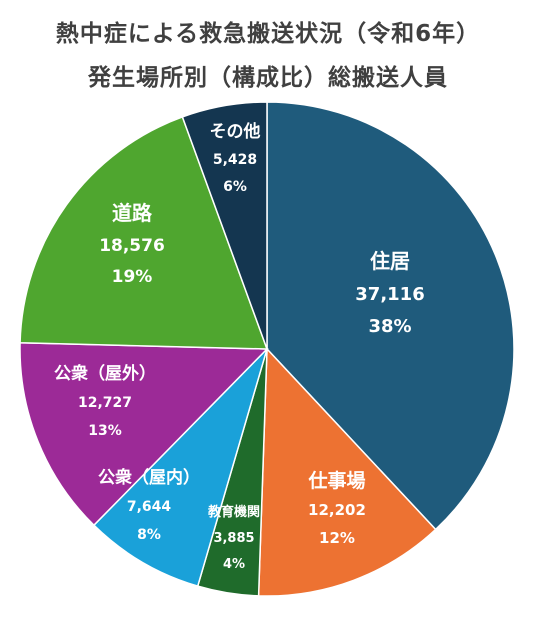  I want to click on slice-label-3: 公衆（屋内）, so click(149, 477).